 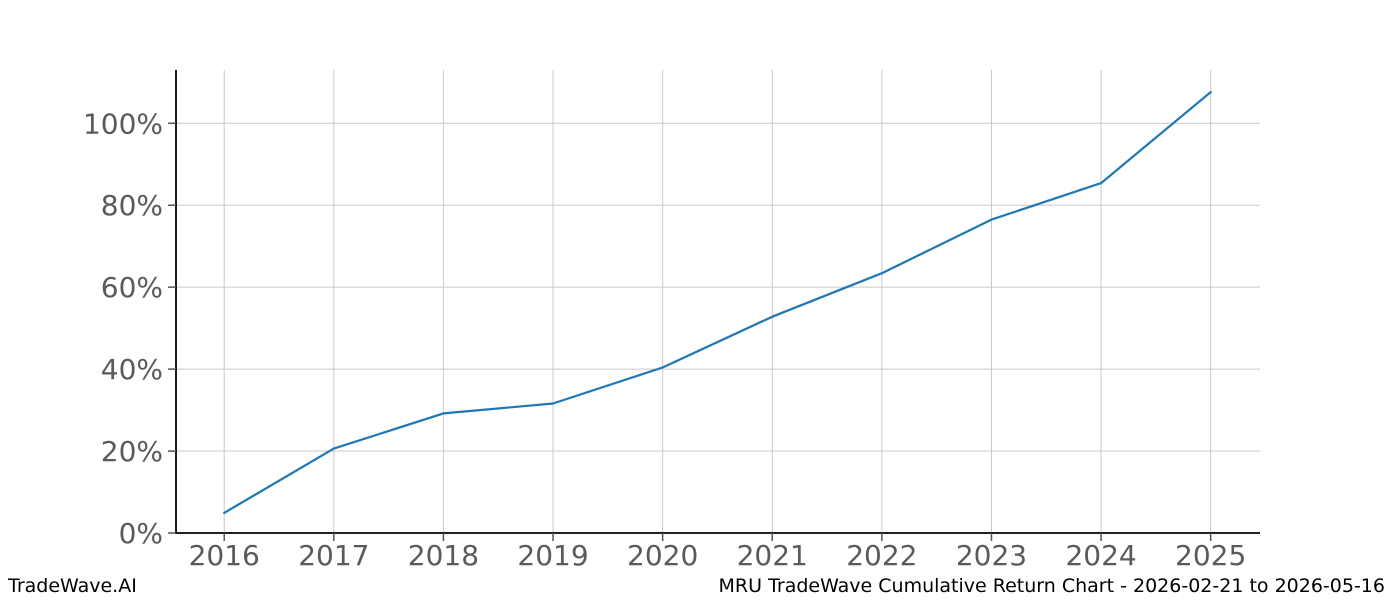 I want to click on x-tick-label: 2019, so click(x=552, y=555).